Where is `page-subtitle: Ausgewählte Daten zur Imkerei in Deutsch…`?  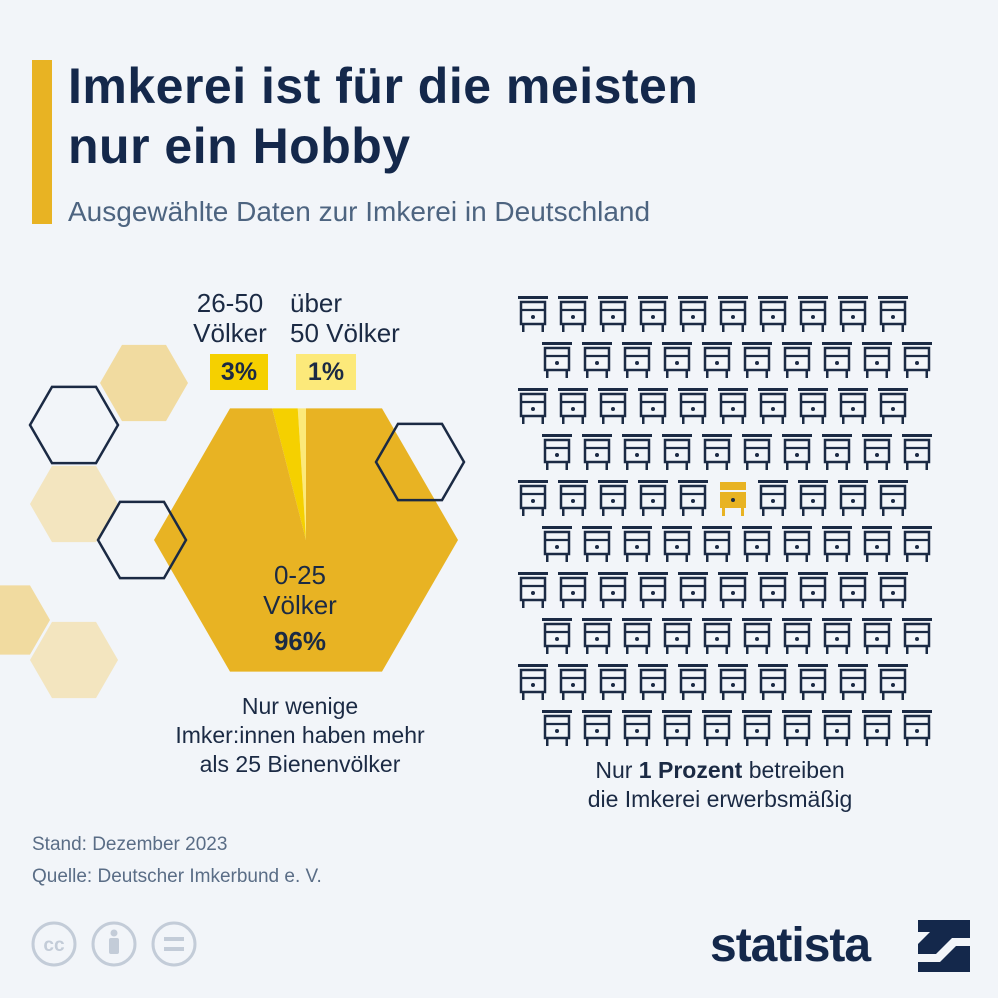
page-subtitle: Ausgewählte Daten zur Imkerei in Deutsch… is located at coordinates (359, 211).